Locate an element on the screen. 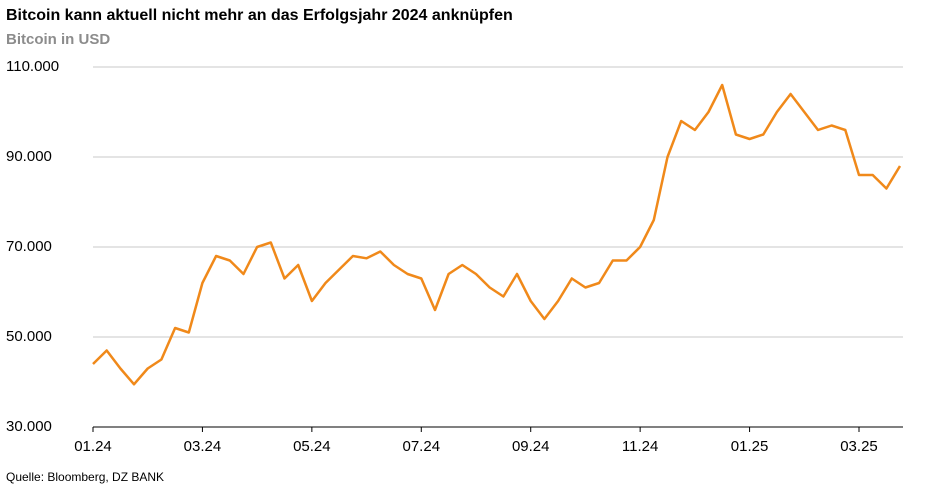  x-tick-label: 01.25 is located at coordinates (750, 446).